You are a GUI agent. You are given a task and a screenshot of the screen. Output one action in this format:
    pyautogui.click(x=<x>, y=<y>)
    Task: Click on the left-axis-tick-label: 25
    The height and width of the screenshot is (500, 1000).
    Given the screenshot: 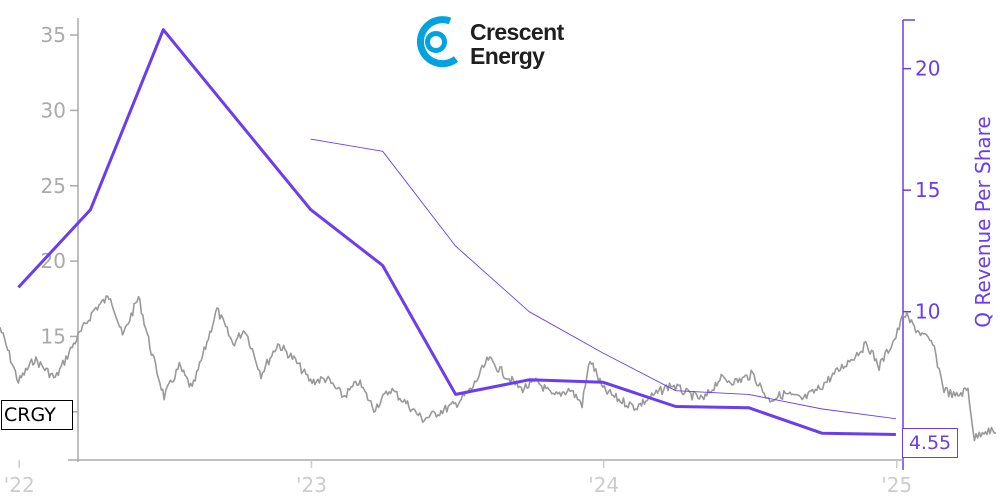 What is the action you would take?
    pyautogui.click(x=53, y=186)
    